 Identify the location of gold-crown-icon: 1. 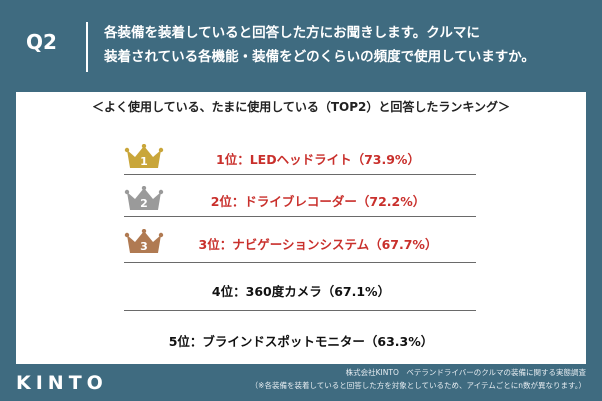
(144, 156).